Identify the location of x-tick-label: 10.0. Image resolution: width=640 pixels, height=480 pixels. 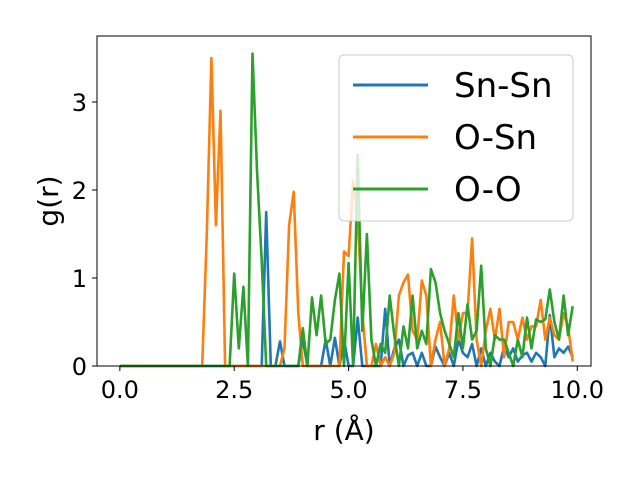
(577, 390).